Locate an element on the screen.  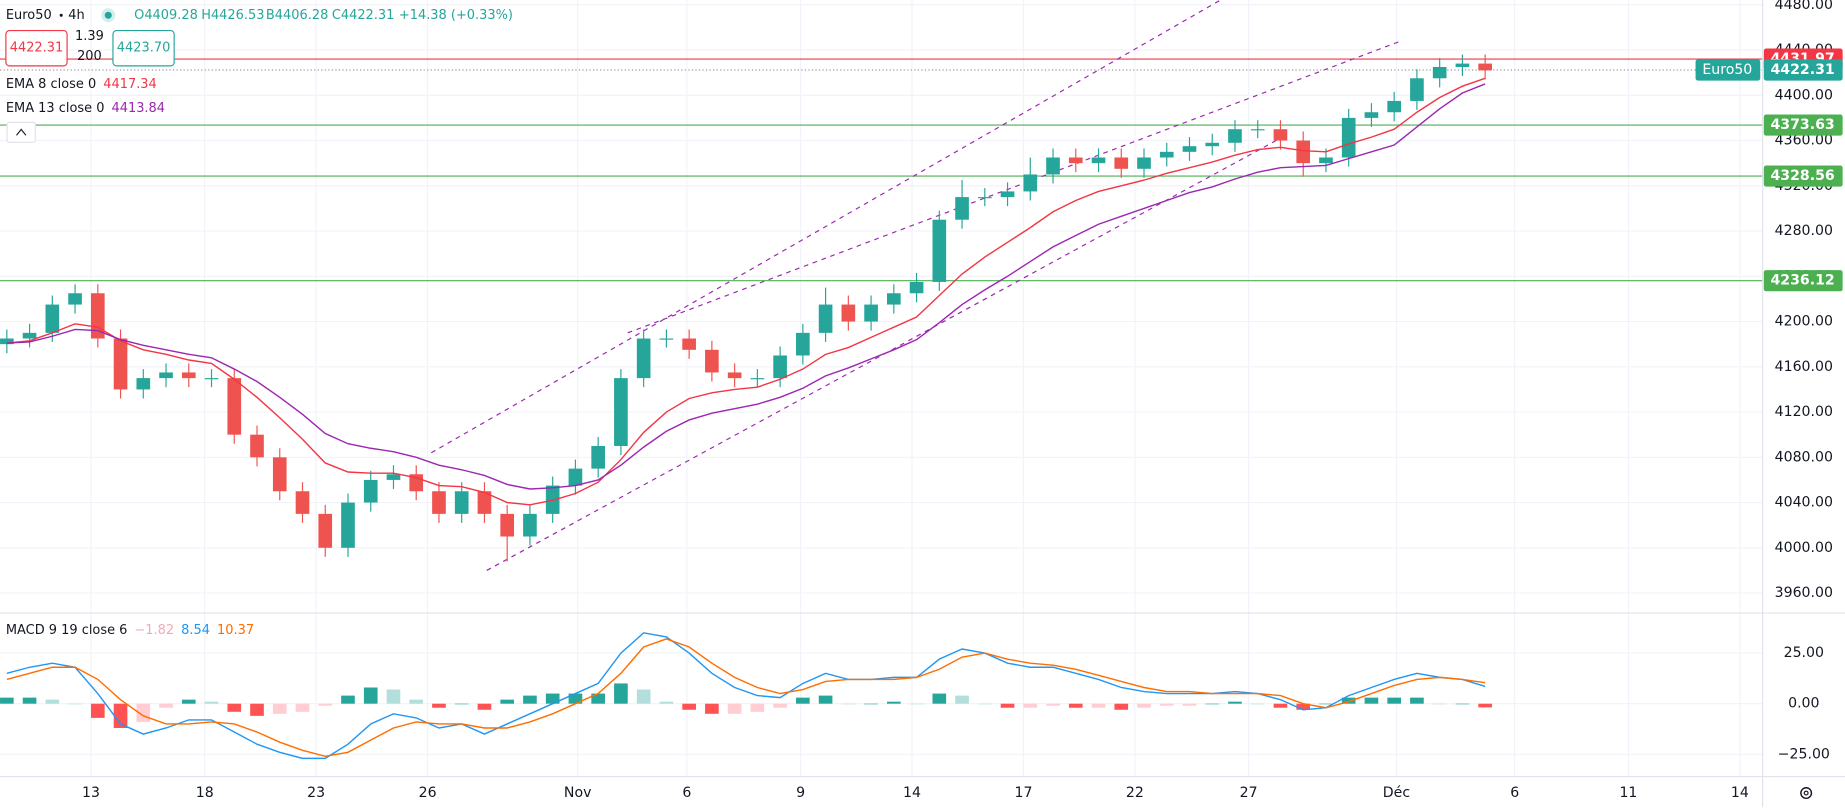
bid: 4422.31 is located at coordinates (36, 48).